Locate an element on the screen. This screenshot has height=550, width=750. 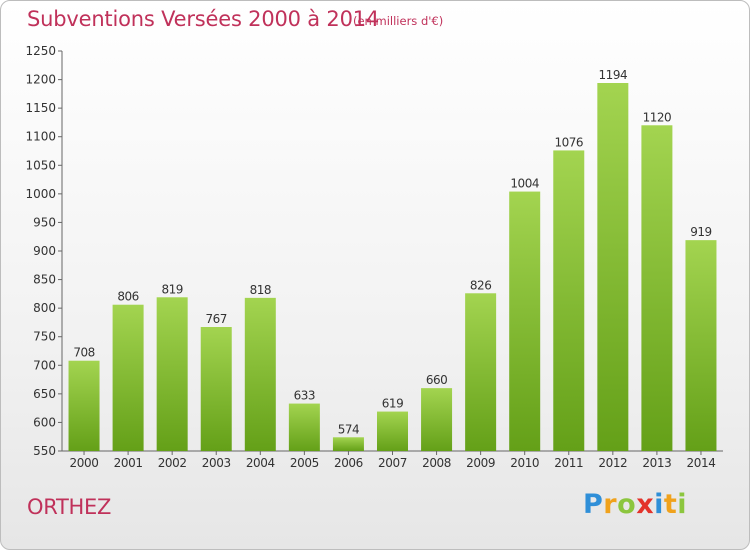
bar-2000 is located at coordinates (84, 405).